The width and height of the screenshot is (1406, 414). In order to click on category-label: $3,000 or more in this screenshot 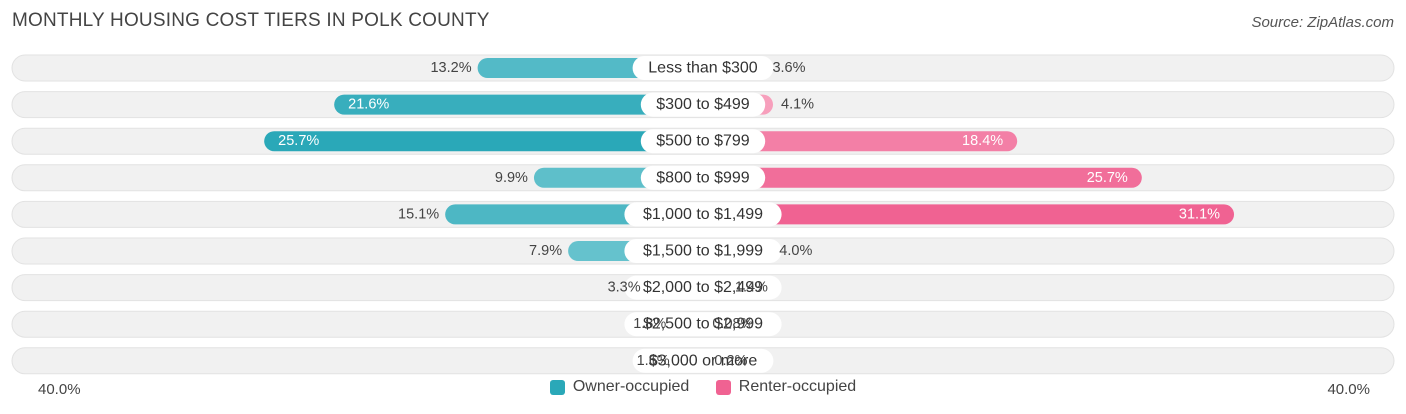, I will do `click(703, 360)`.